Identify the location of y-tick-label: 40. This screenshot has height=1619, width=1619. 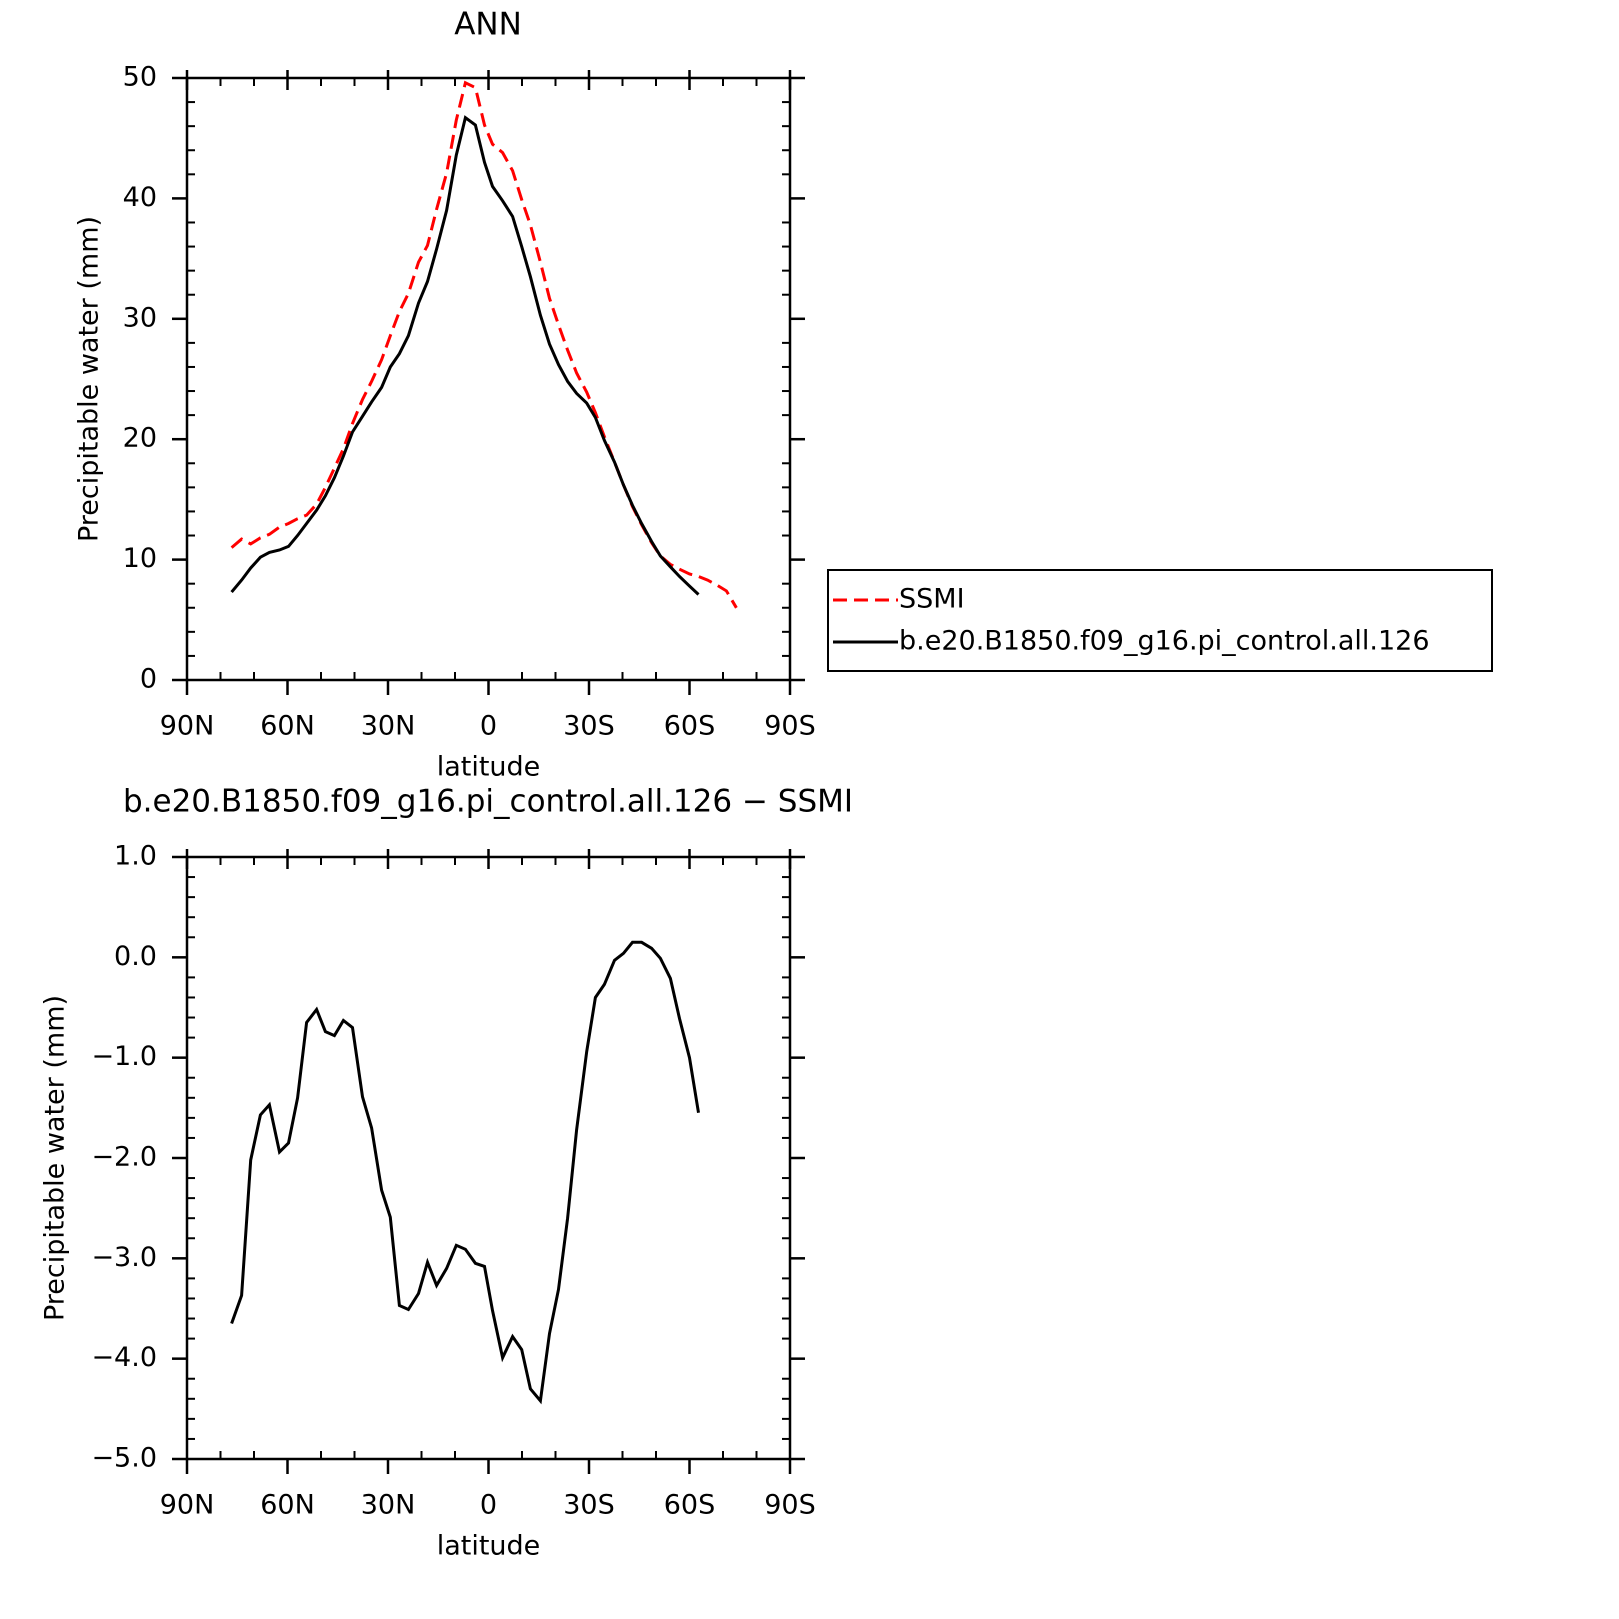
(140, 197).